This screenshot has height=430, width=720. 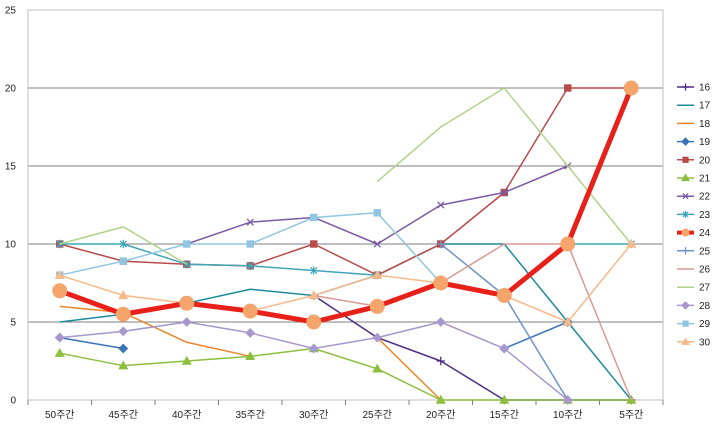 What do you see at coordinates (441, 415) in the screenshot?
I see `x-tick-label: 20주간` at bounding box center [441, 415].